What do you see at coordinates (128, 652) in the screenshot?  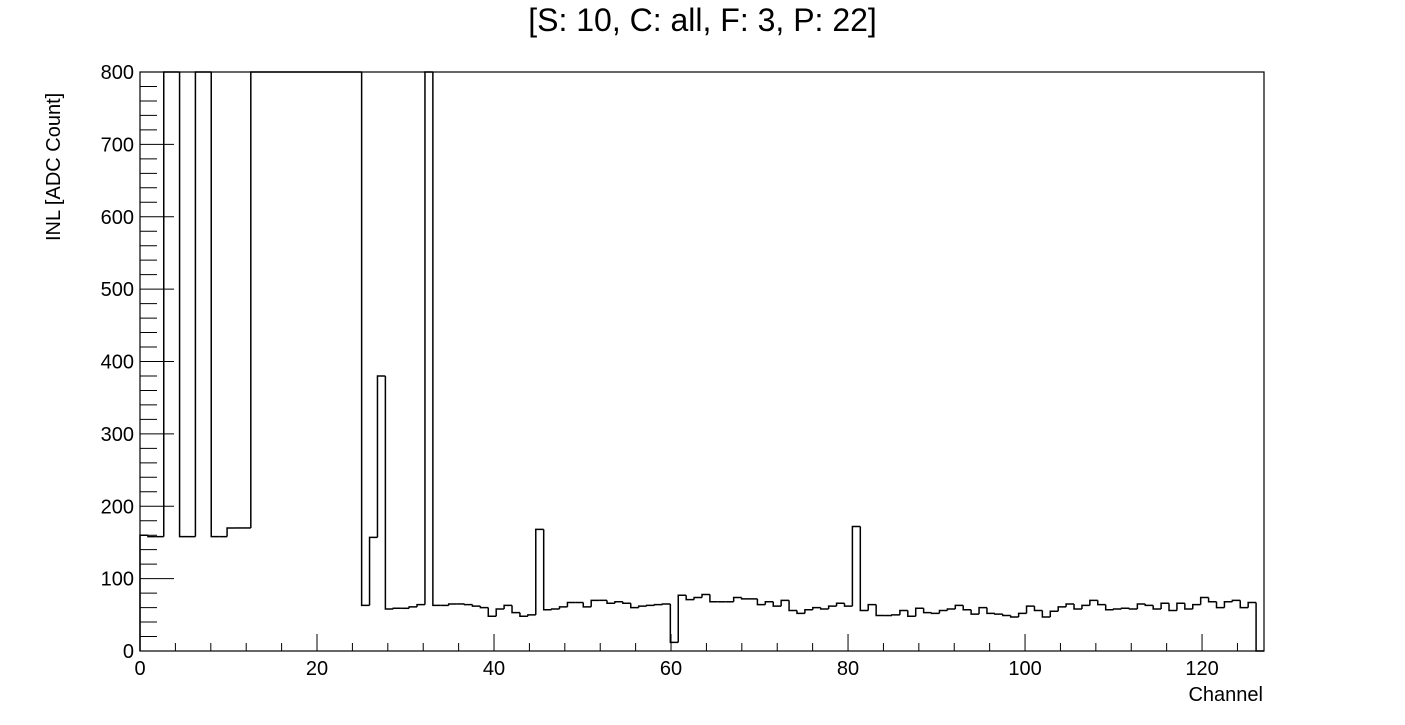 I see `y-tick-label: 0` at bounding box center [128, 652].